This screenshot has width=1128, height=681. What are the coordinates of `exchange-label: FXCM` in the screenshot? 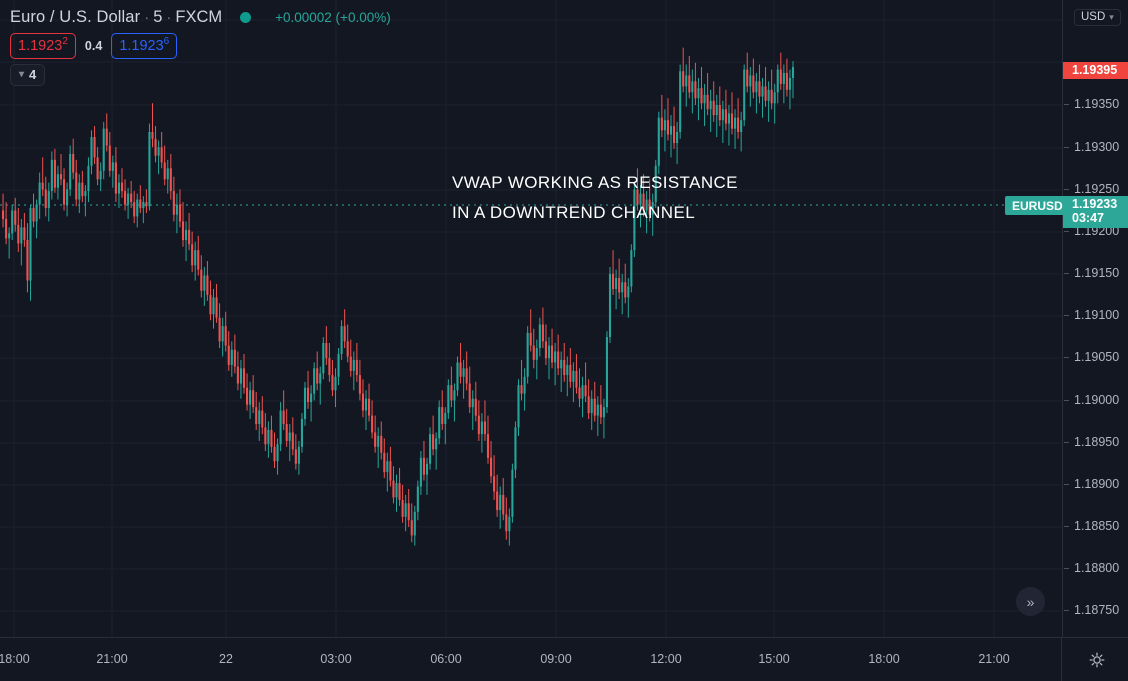 It's located at (199, 16).